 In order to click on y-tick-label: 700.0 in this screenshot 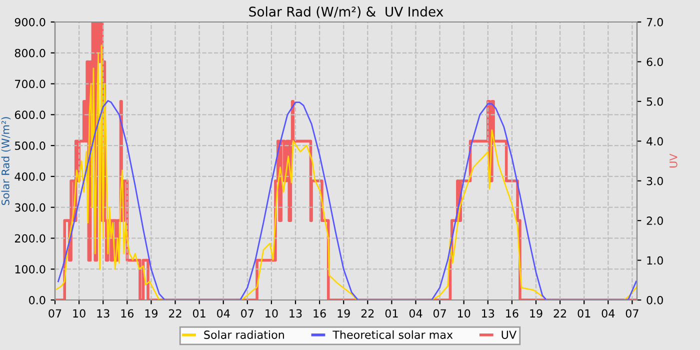, I will do `click(30, 84)`.